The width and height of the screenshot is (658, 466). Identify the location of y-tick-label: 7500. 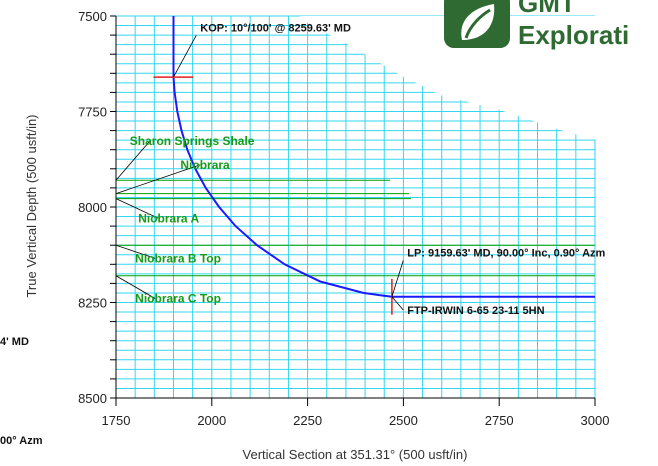
(92, 16).